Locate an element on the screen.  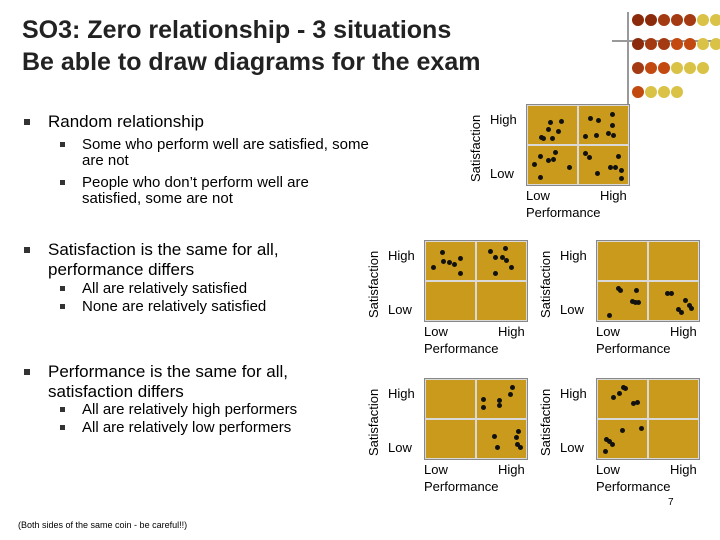
sub-bullet: None are relatively satisfied is located at coordinates (201, 307).